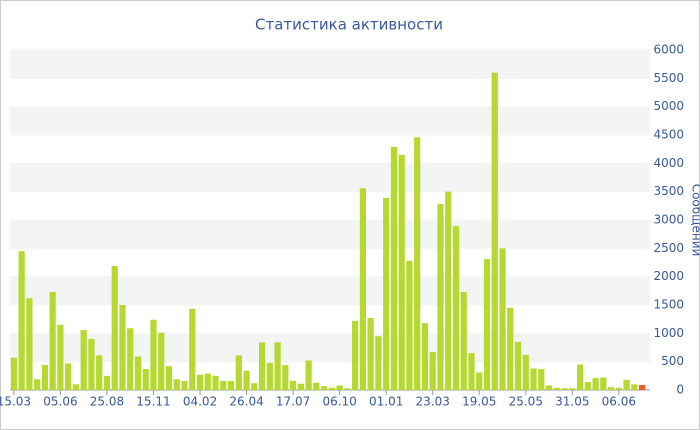  I want to click on y-tick-label: 0, so click(680, 390).